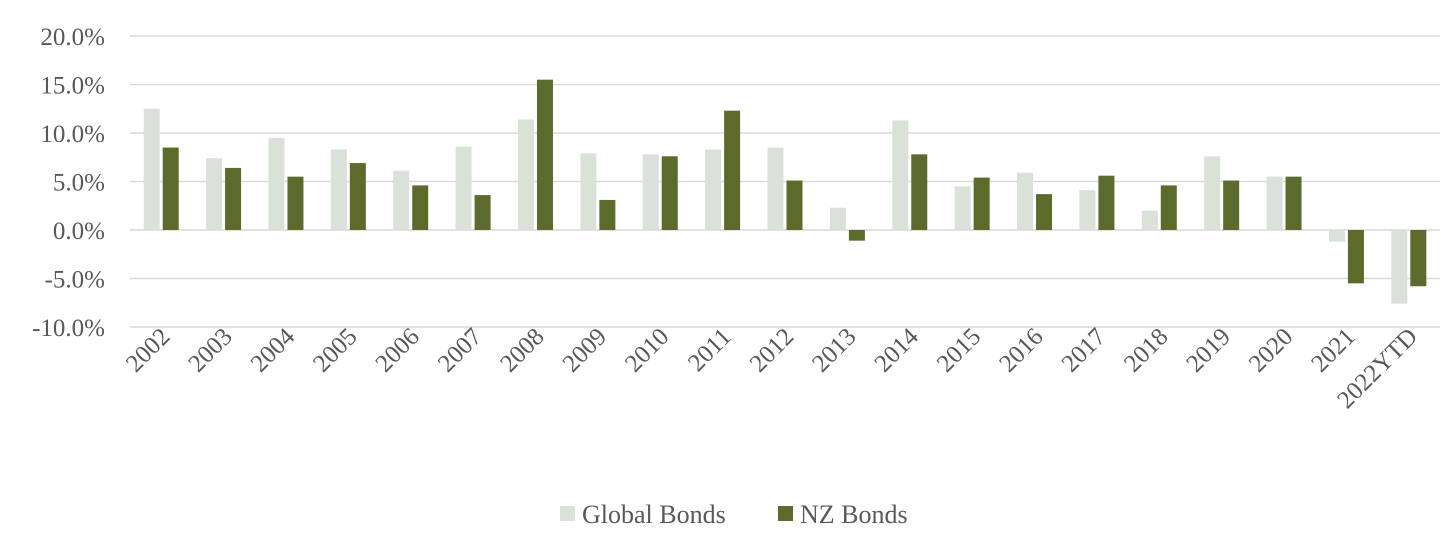 This screenshot has height=544, width=1449. I want to click on bar-nz-bonds-2007, so click(482, 212).